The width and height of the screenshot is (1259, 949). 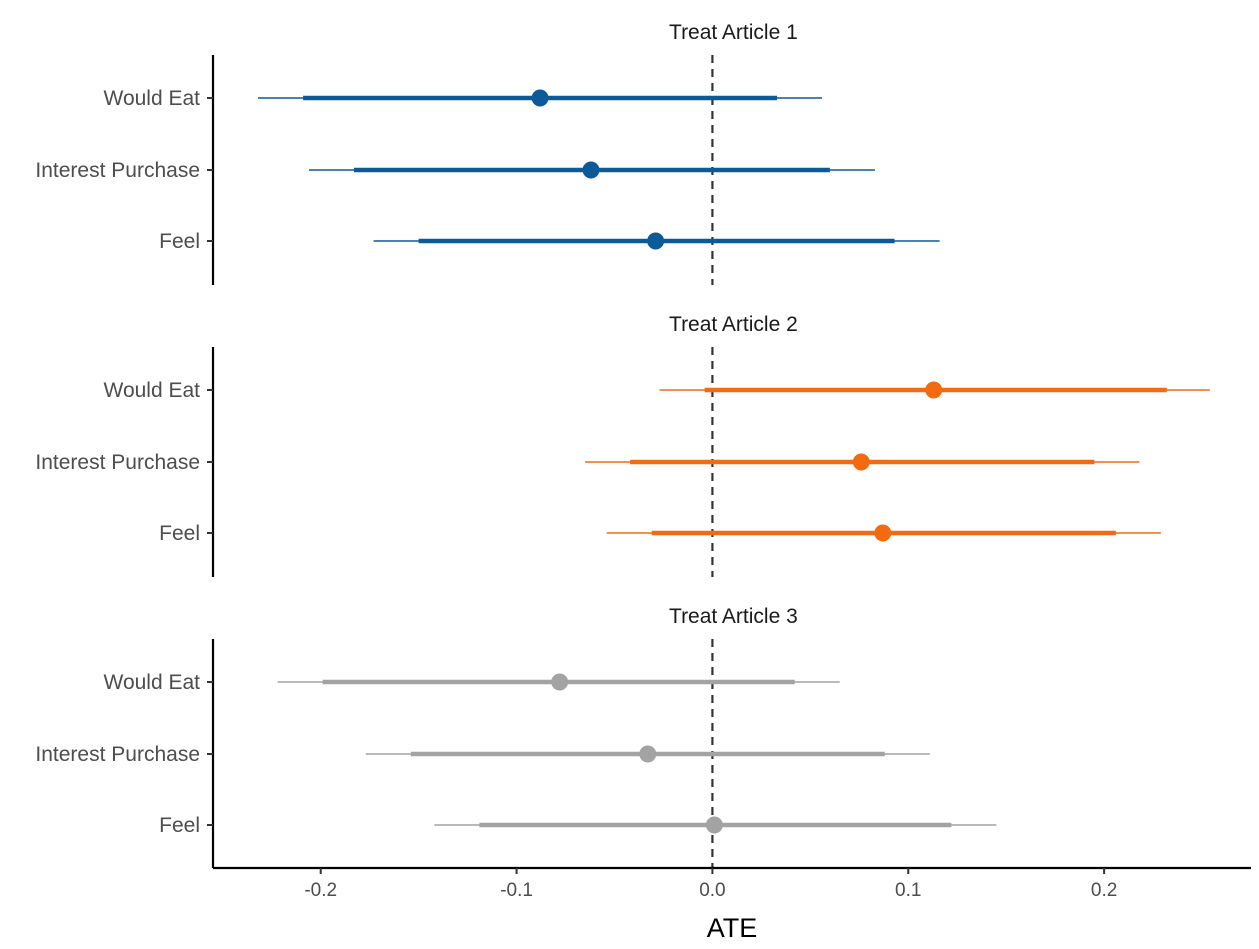 I want to click on facet-title: Treat Article 1, so click(x=733, y=32).